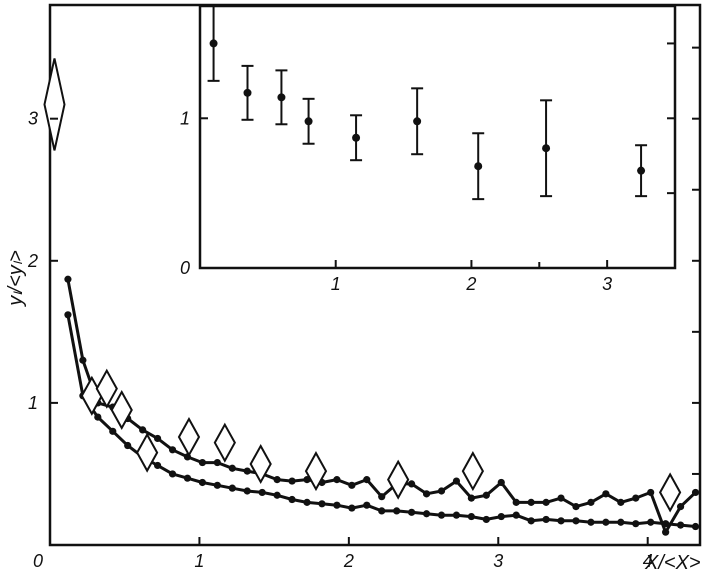  What do you see at coordinates (33, 119) in the screenshot?
I see `y-tick-label: 3` at bounding box center [33, 119].